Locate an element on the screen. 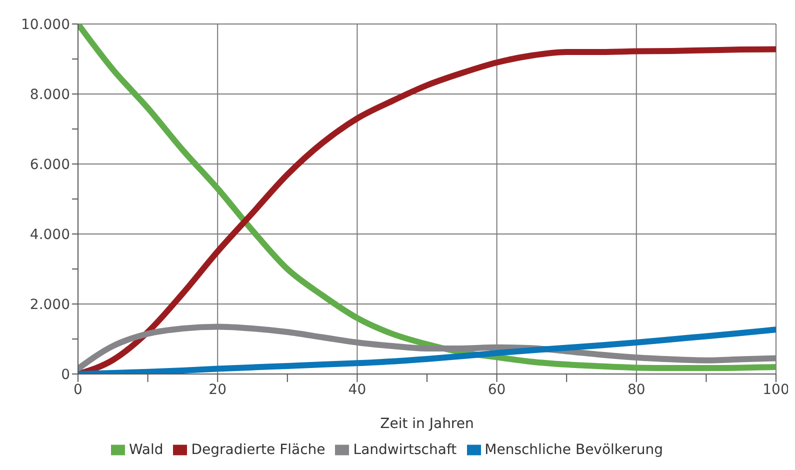 This screenshot has height=470, width=795. x-tick-label: 0 is located at coordinates (78, 390).